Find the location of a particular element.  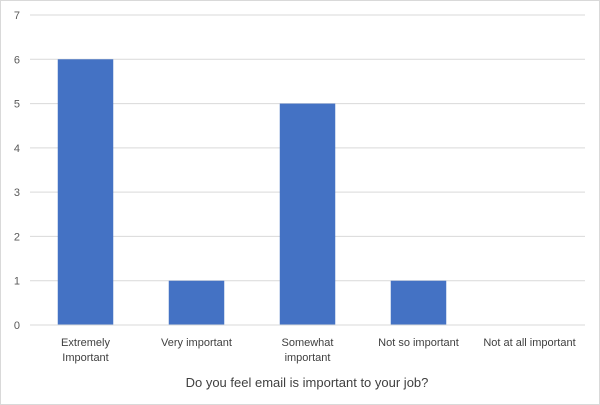

category-label-line: Important is located at coordinates (85, 358).